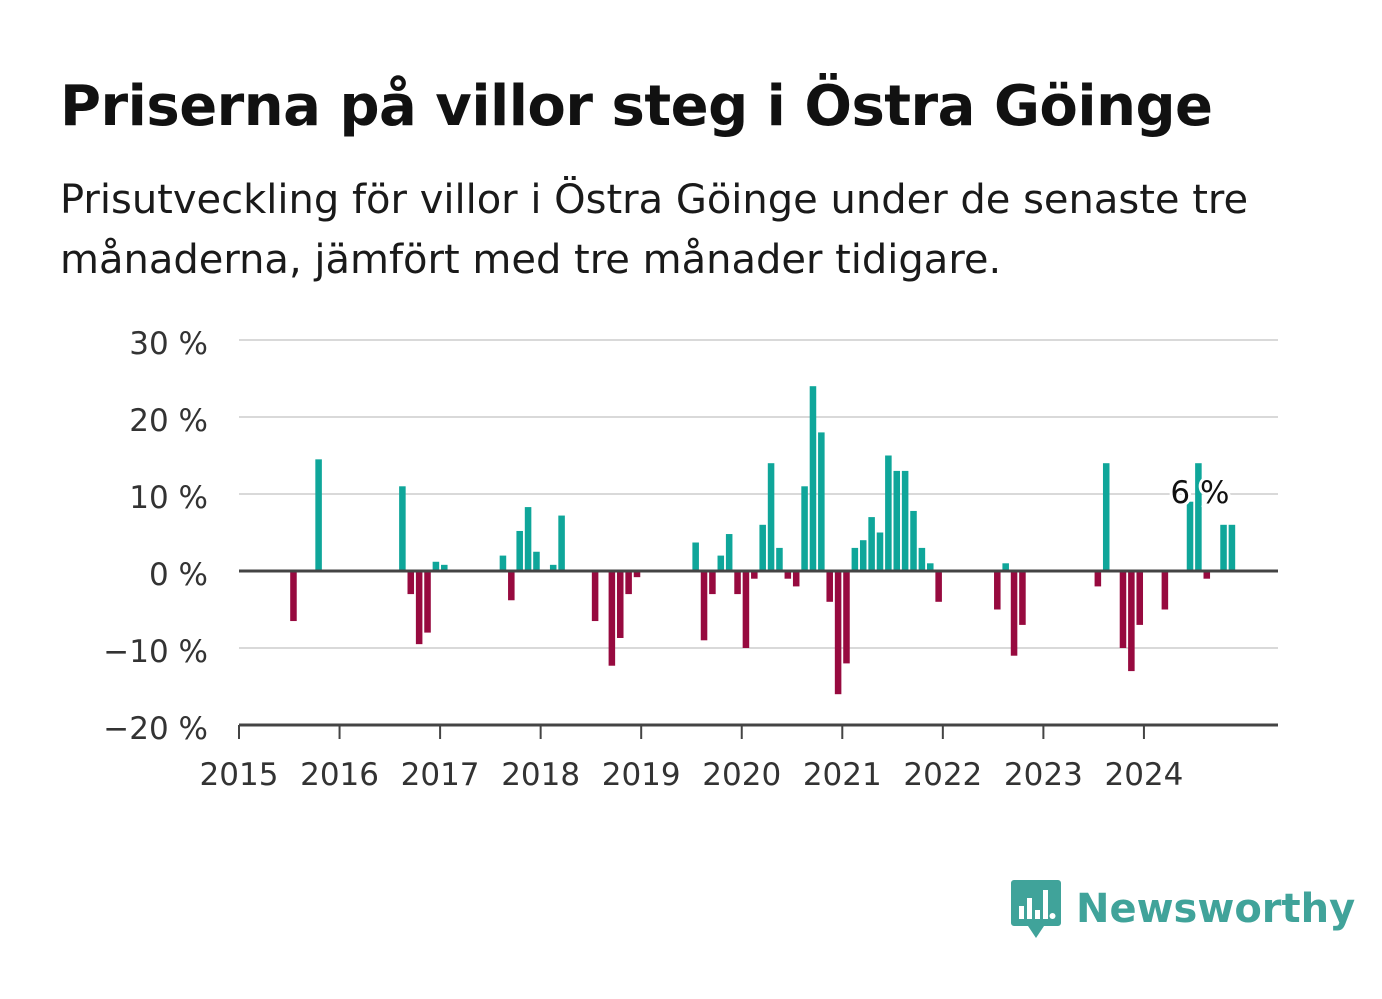  What do you see at coordinates (155, 652) in the screenshot?
I see `y-tick-label: −10 %` at bounding box center [155, 652].